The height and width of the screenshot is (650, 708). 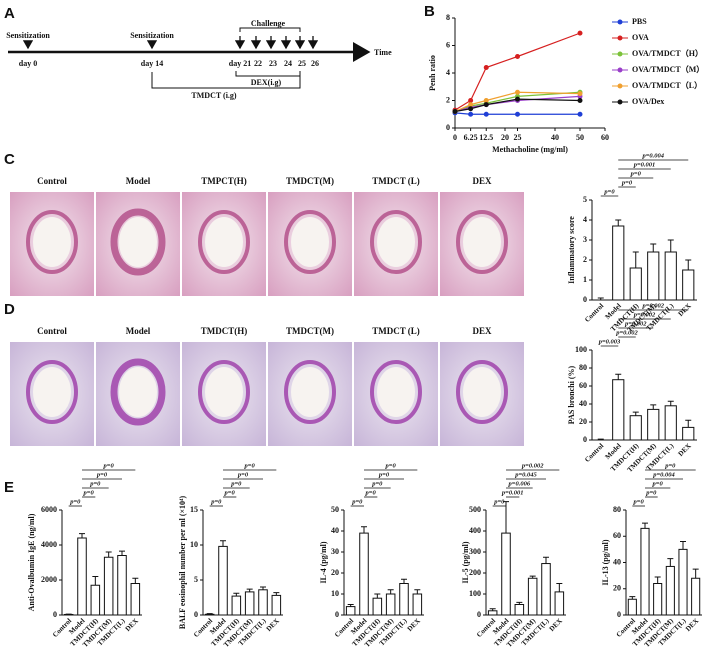 What do you see at coordinates (617, 509) in the screenshot?
I see `y-tick-label: 80` at bounding box center [617, 509].